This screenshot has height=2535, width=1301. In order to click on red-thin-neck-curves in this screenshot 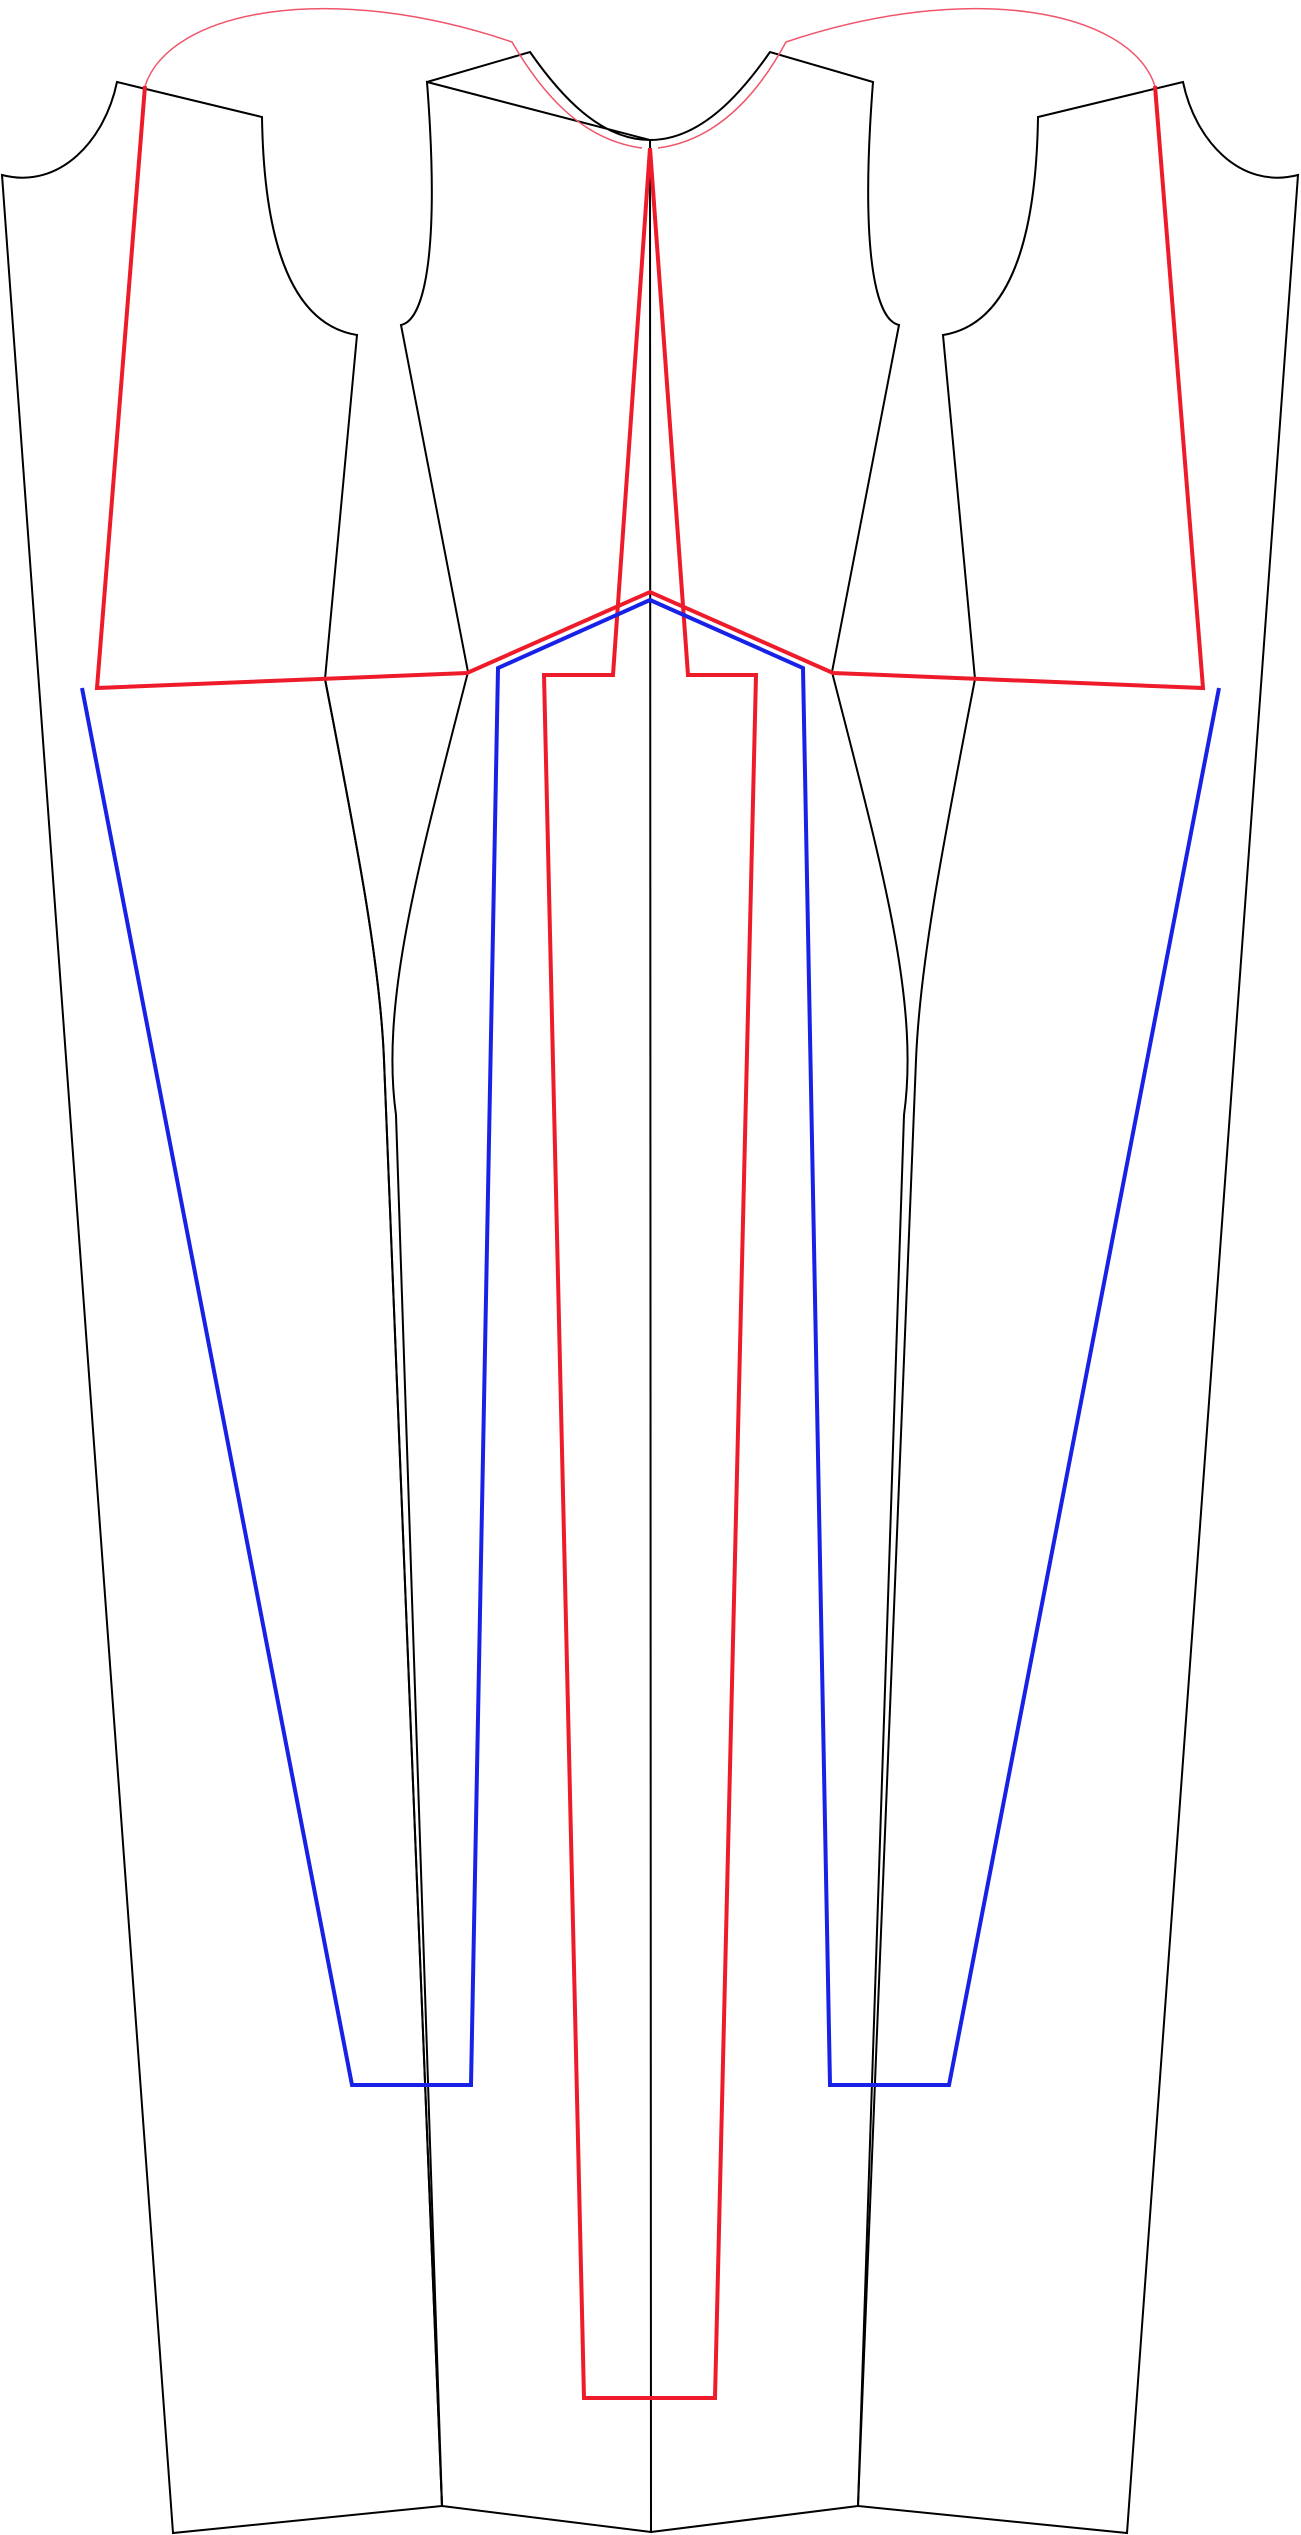, I will do `click(650, 78)`.